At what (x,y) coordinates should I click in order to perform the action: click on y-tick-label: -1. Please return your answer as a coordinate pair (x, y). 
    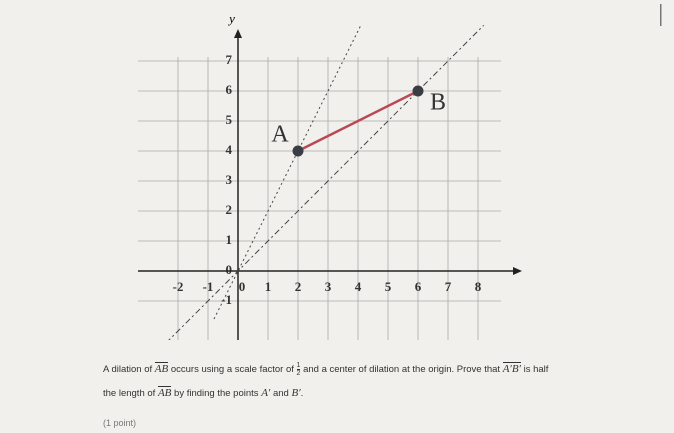
    Looking at the image, I should click on (226, 299).